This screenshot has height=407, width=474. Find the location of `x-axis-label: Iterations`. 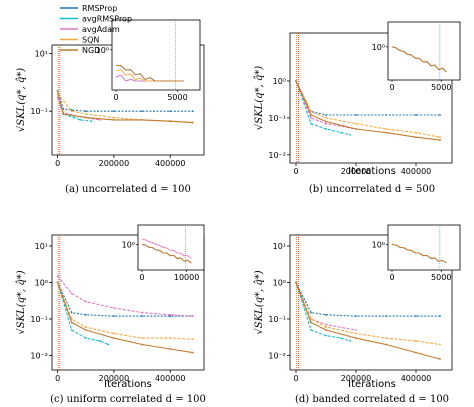

x-axis-label: Iterations is located at coordinates (372, 171).